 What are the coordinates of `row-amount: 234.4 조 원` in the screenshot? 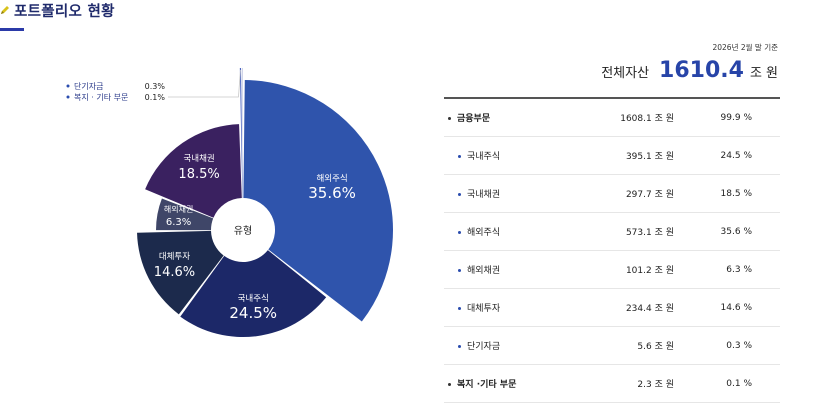 It's located at (638, 307).